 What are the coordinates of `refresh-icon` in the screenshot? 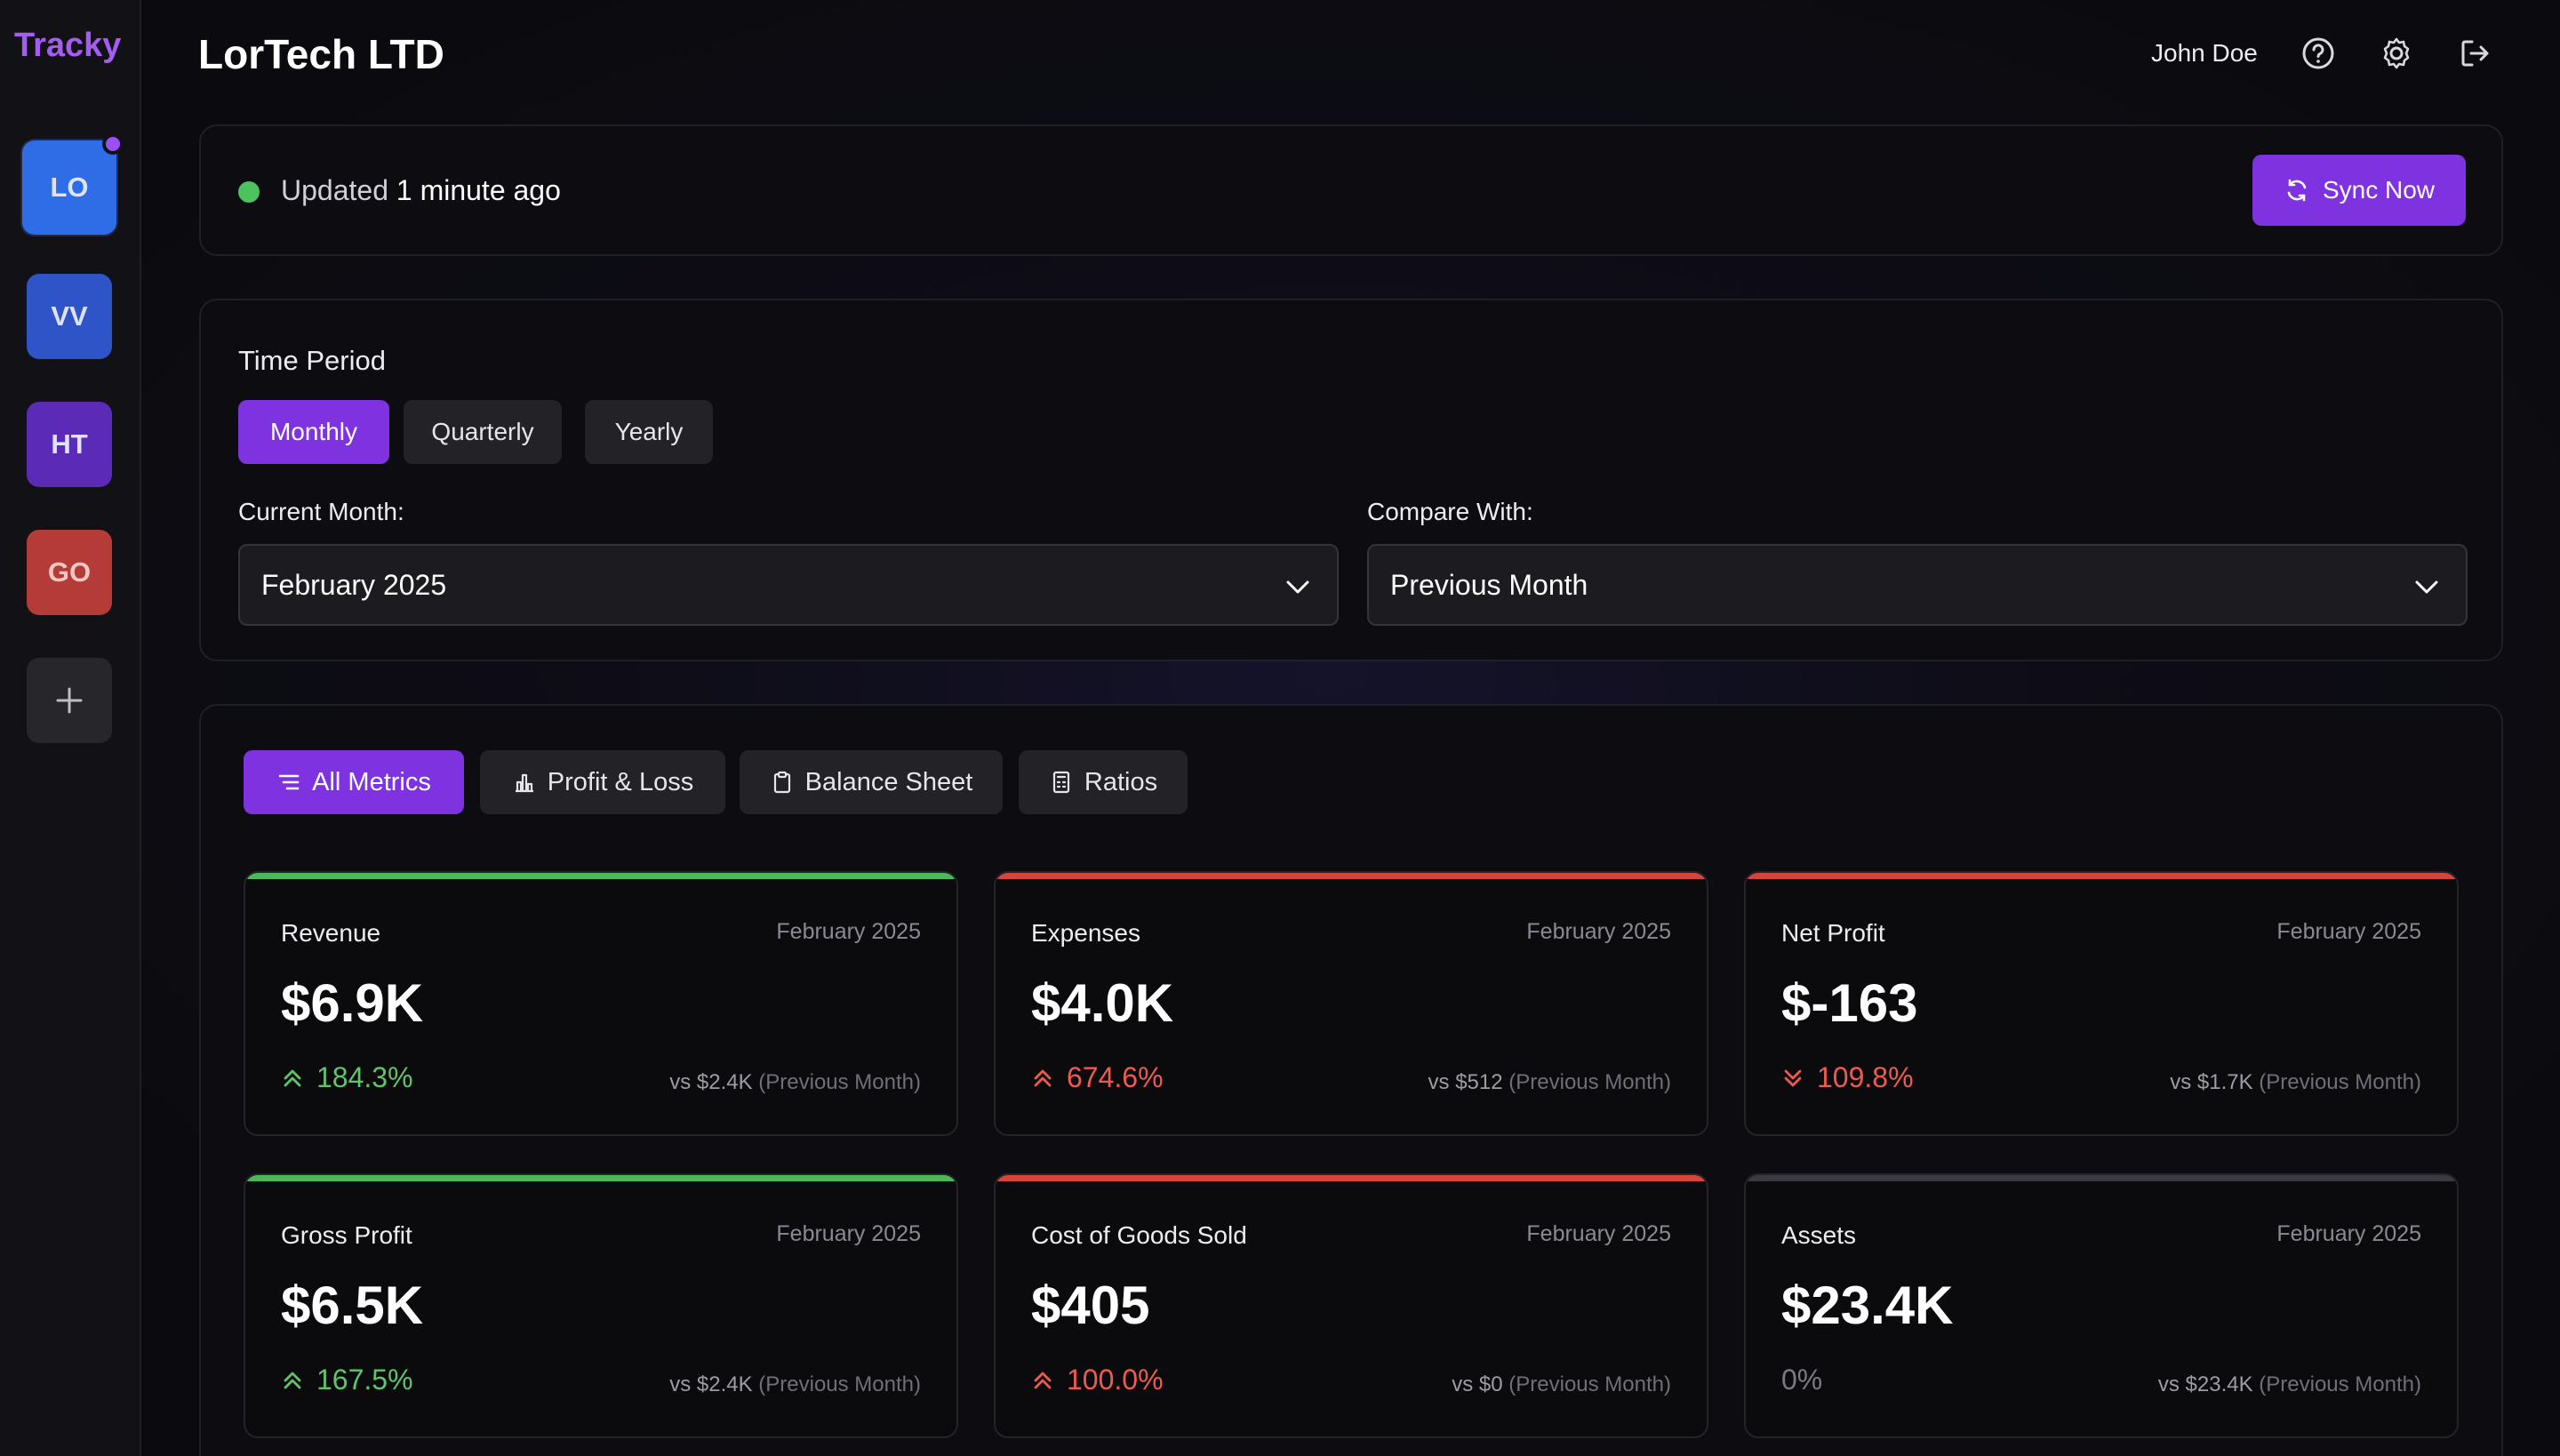 It's located at (2297, 190).